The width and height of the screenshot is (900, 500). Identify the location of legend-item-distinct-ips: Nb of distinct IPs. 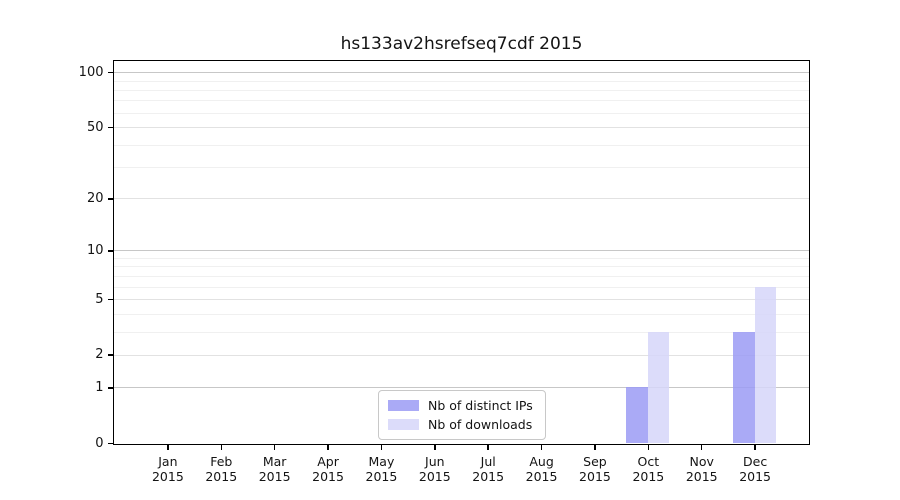
(461, 405).